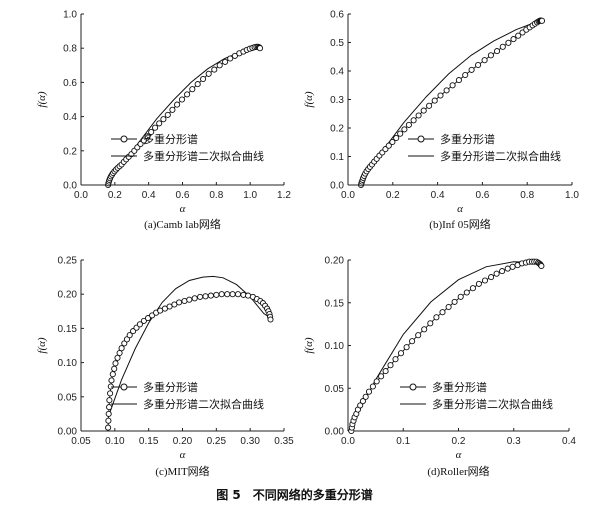 The height and width of the screenshot is (507, 589). I want to click on x-tick-label: 0.6, so click(482, 195).